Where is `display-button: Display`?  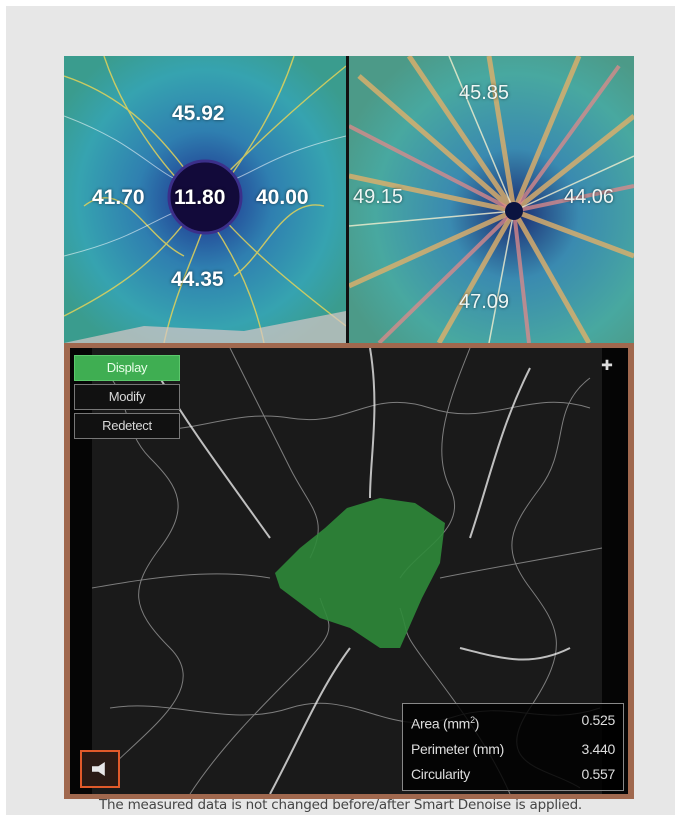
display-button: Display is located at coordinates (127, 368).